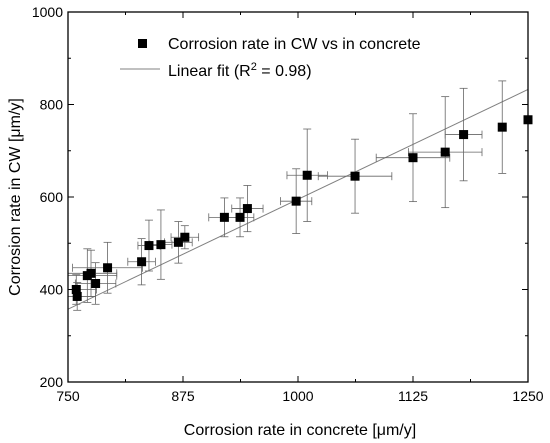 Image resolution: width=550 pixels, height=443 pixels. What do you see at coordinates (52, 382) in the screenshot?
I see `y-tick-label: 200` at bounding box center [52, 382].